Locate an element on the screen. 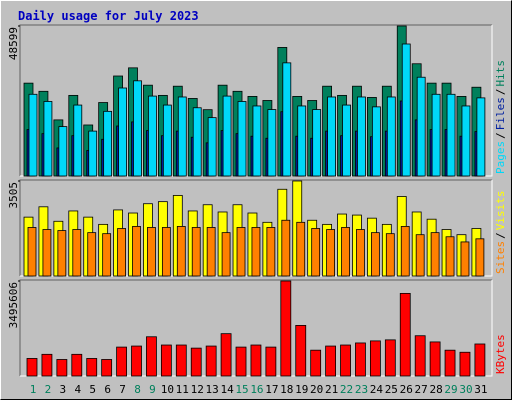  x-tick-label: 22 is located at coordinates (346, 389).